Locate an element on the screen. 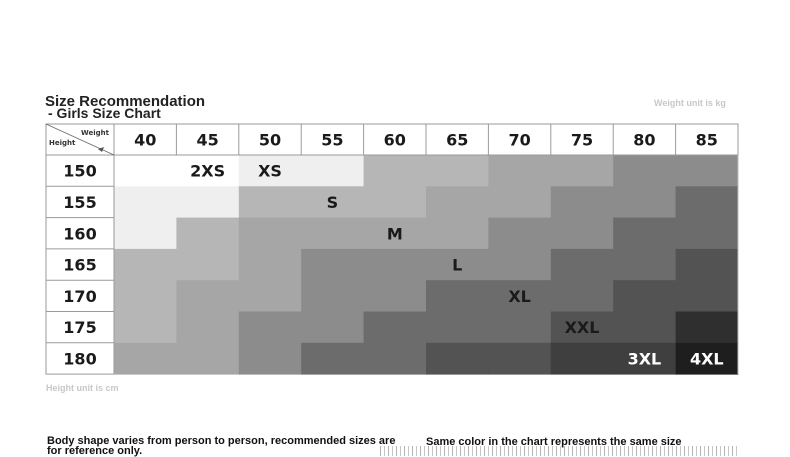 The image size is (790, 457). weight-header: 50 is located at coordinates (270, 140).